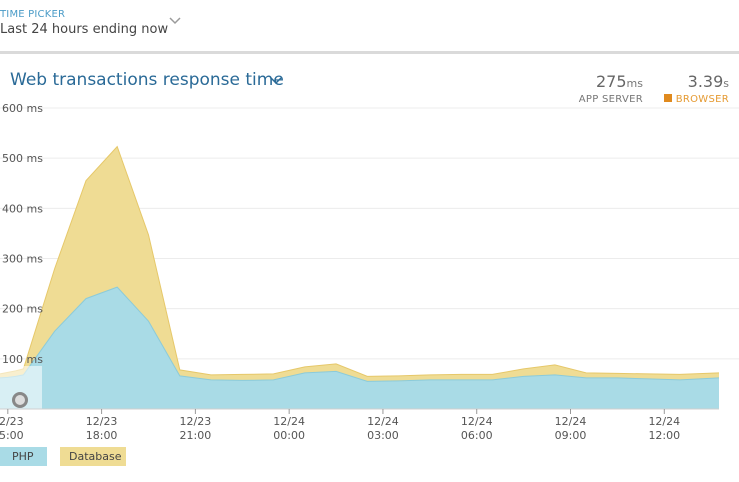 The image size is (739, 482). What do you see at coordinates (22, 208) in the screenshot?
I see `y-tick-label: 400 ms` at bounding box center [22, 208].